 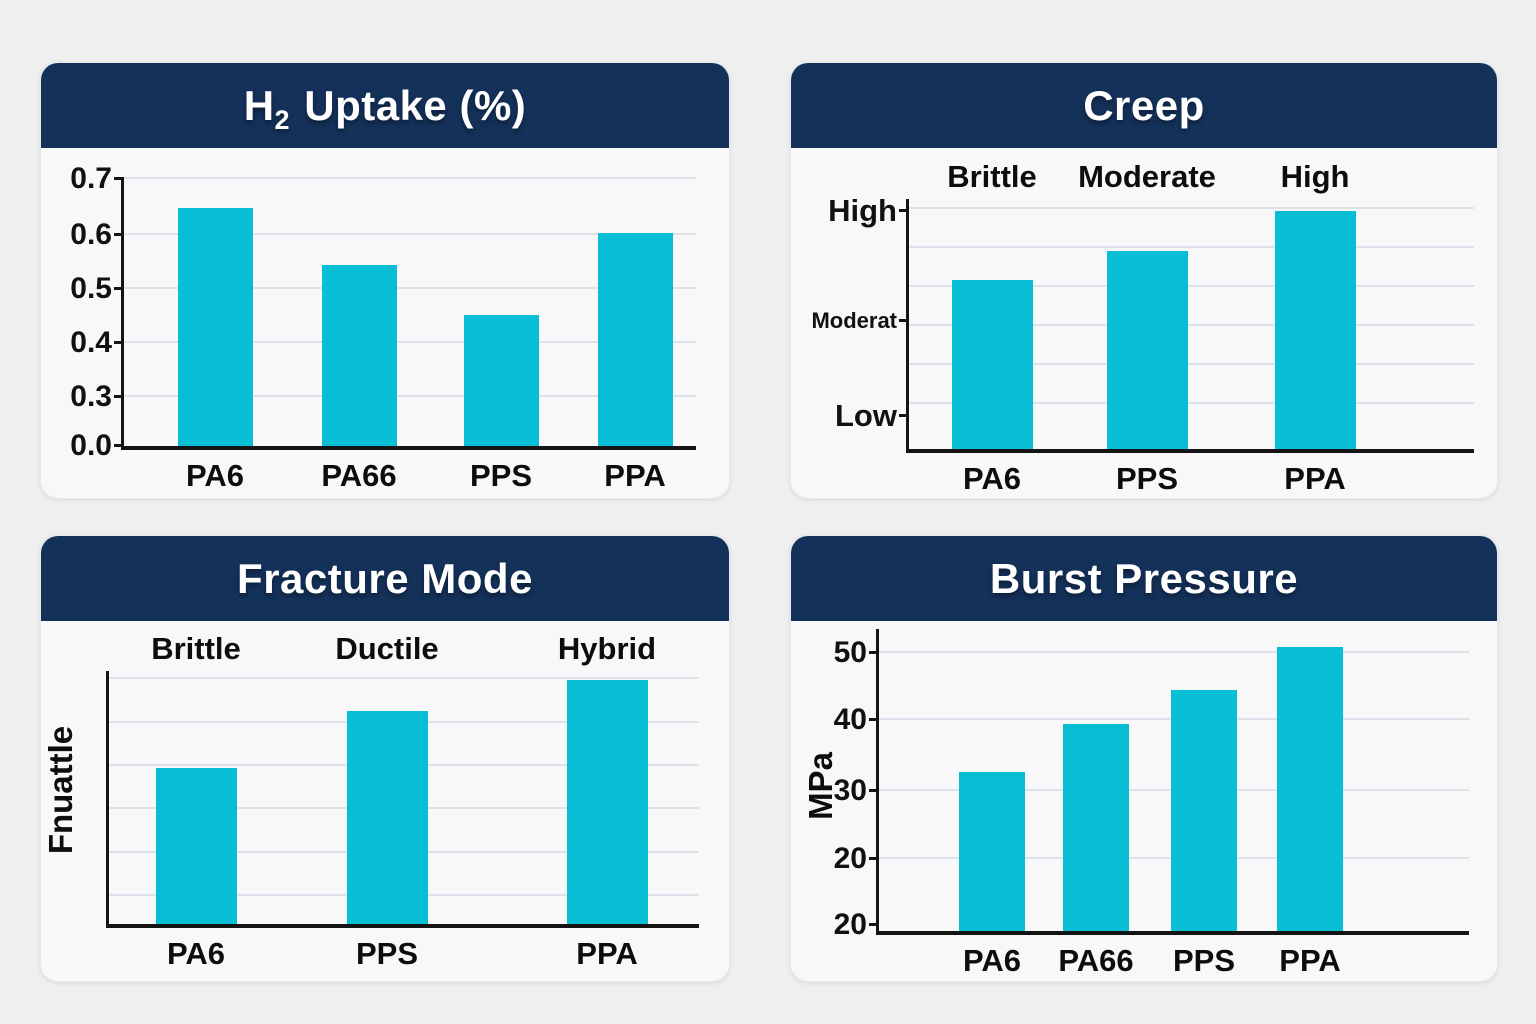 What do you see at coordinates (866, 415) in the screenshot?
I see `ytick-label-creep-low: Low` at bounding box center [866, 415].